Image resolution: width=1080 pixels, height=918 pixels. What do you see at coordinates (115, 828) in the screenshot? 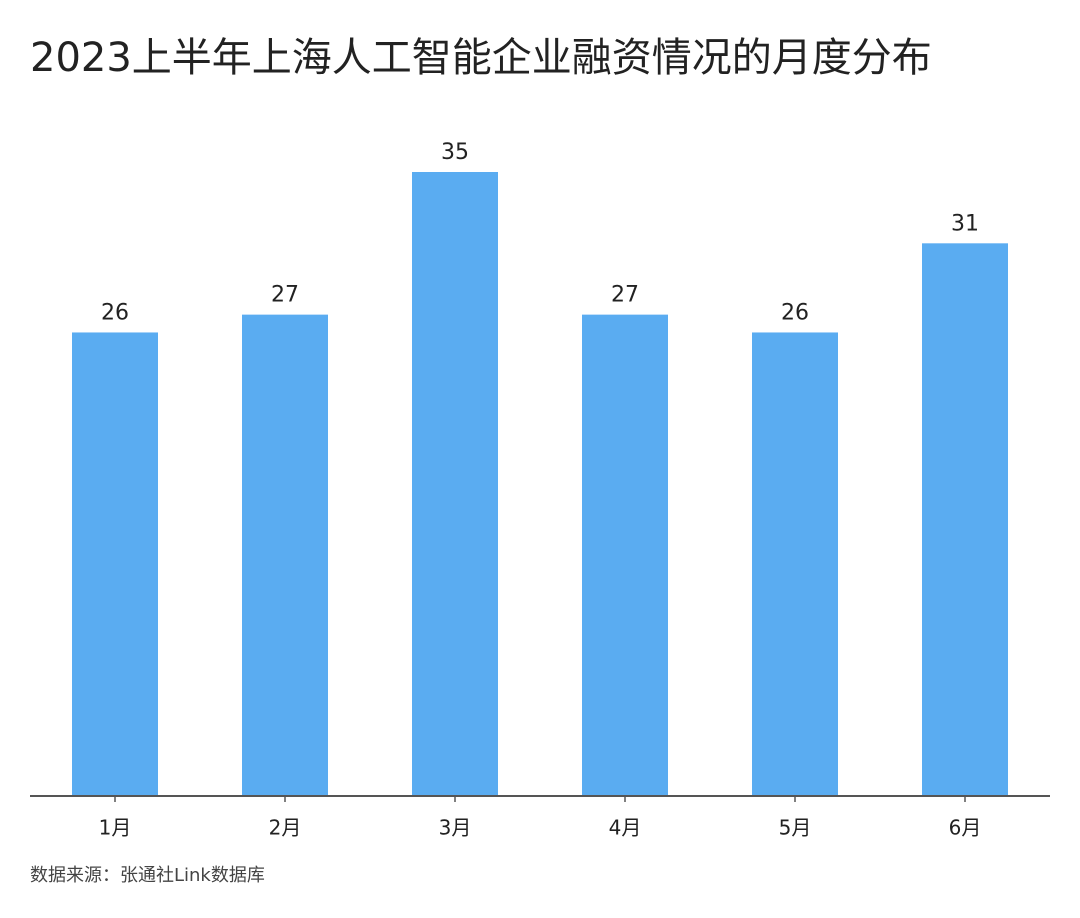
I see `x-tick-label: 1月` at bounding box center [115, 828].